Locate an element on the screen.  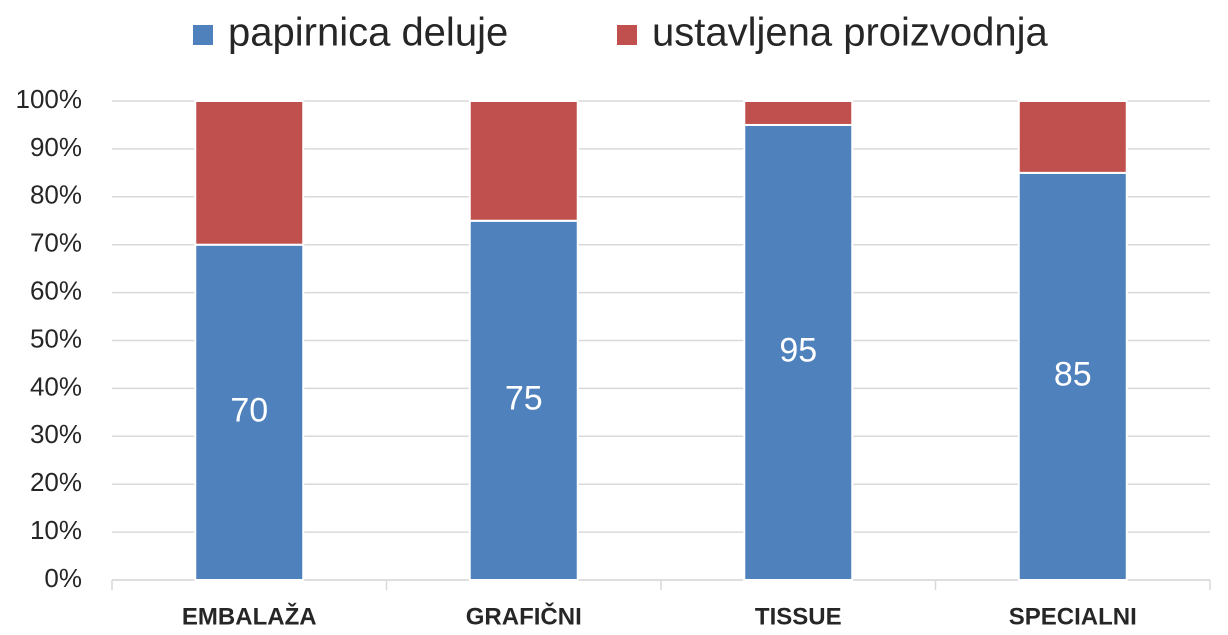
data-label: 95 is located at coordinates (798, 350).